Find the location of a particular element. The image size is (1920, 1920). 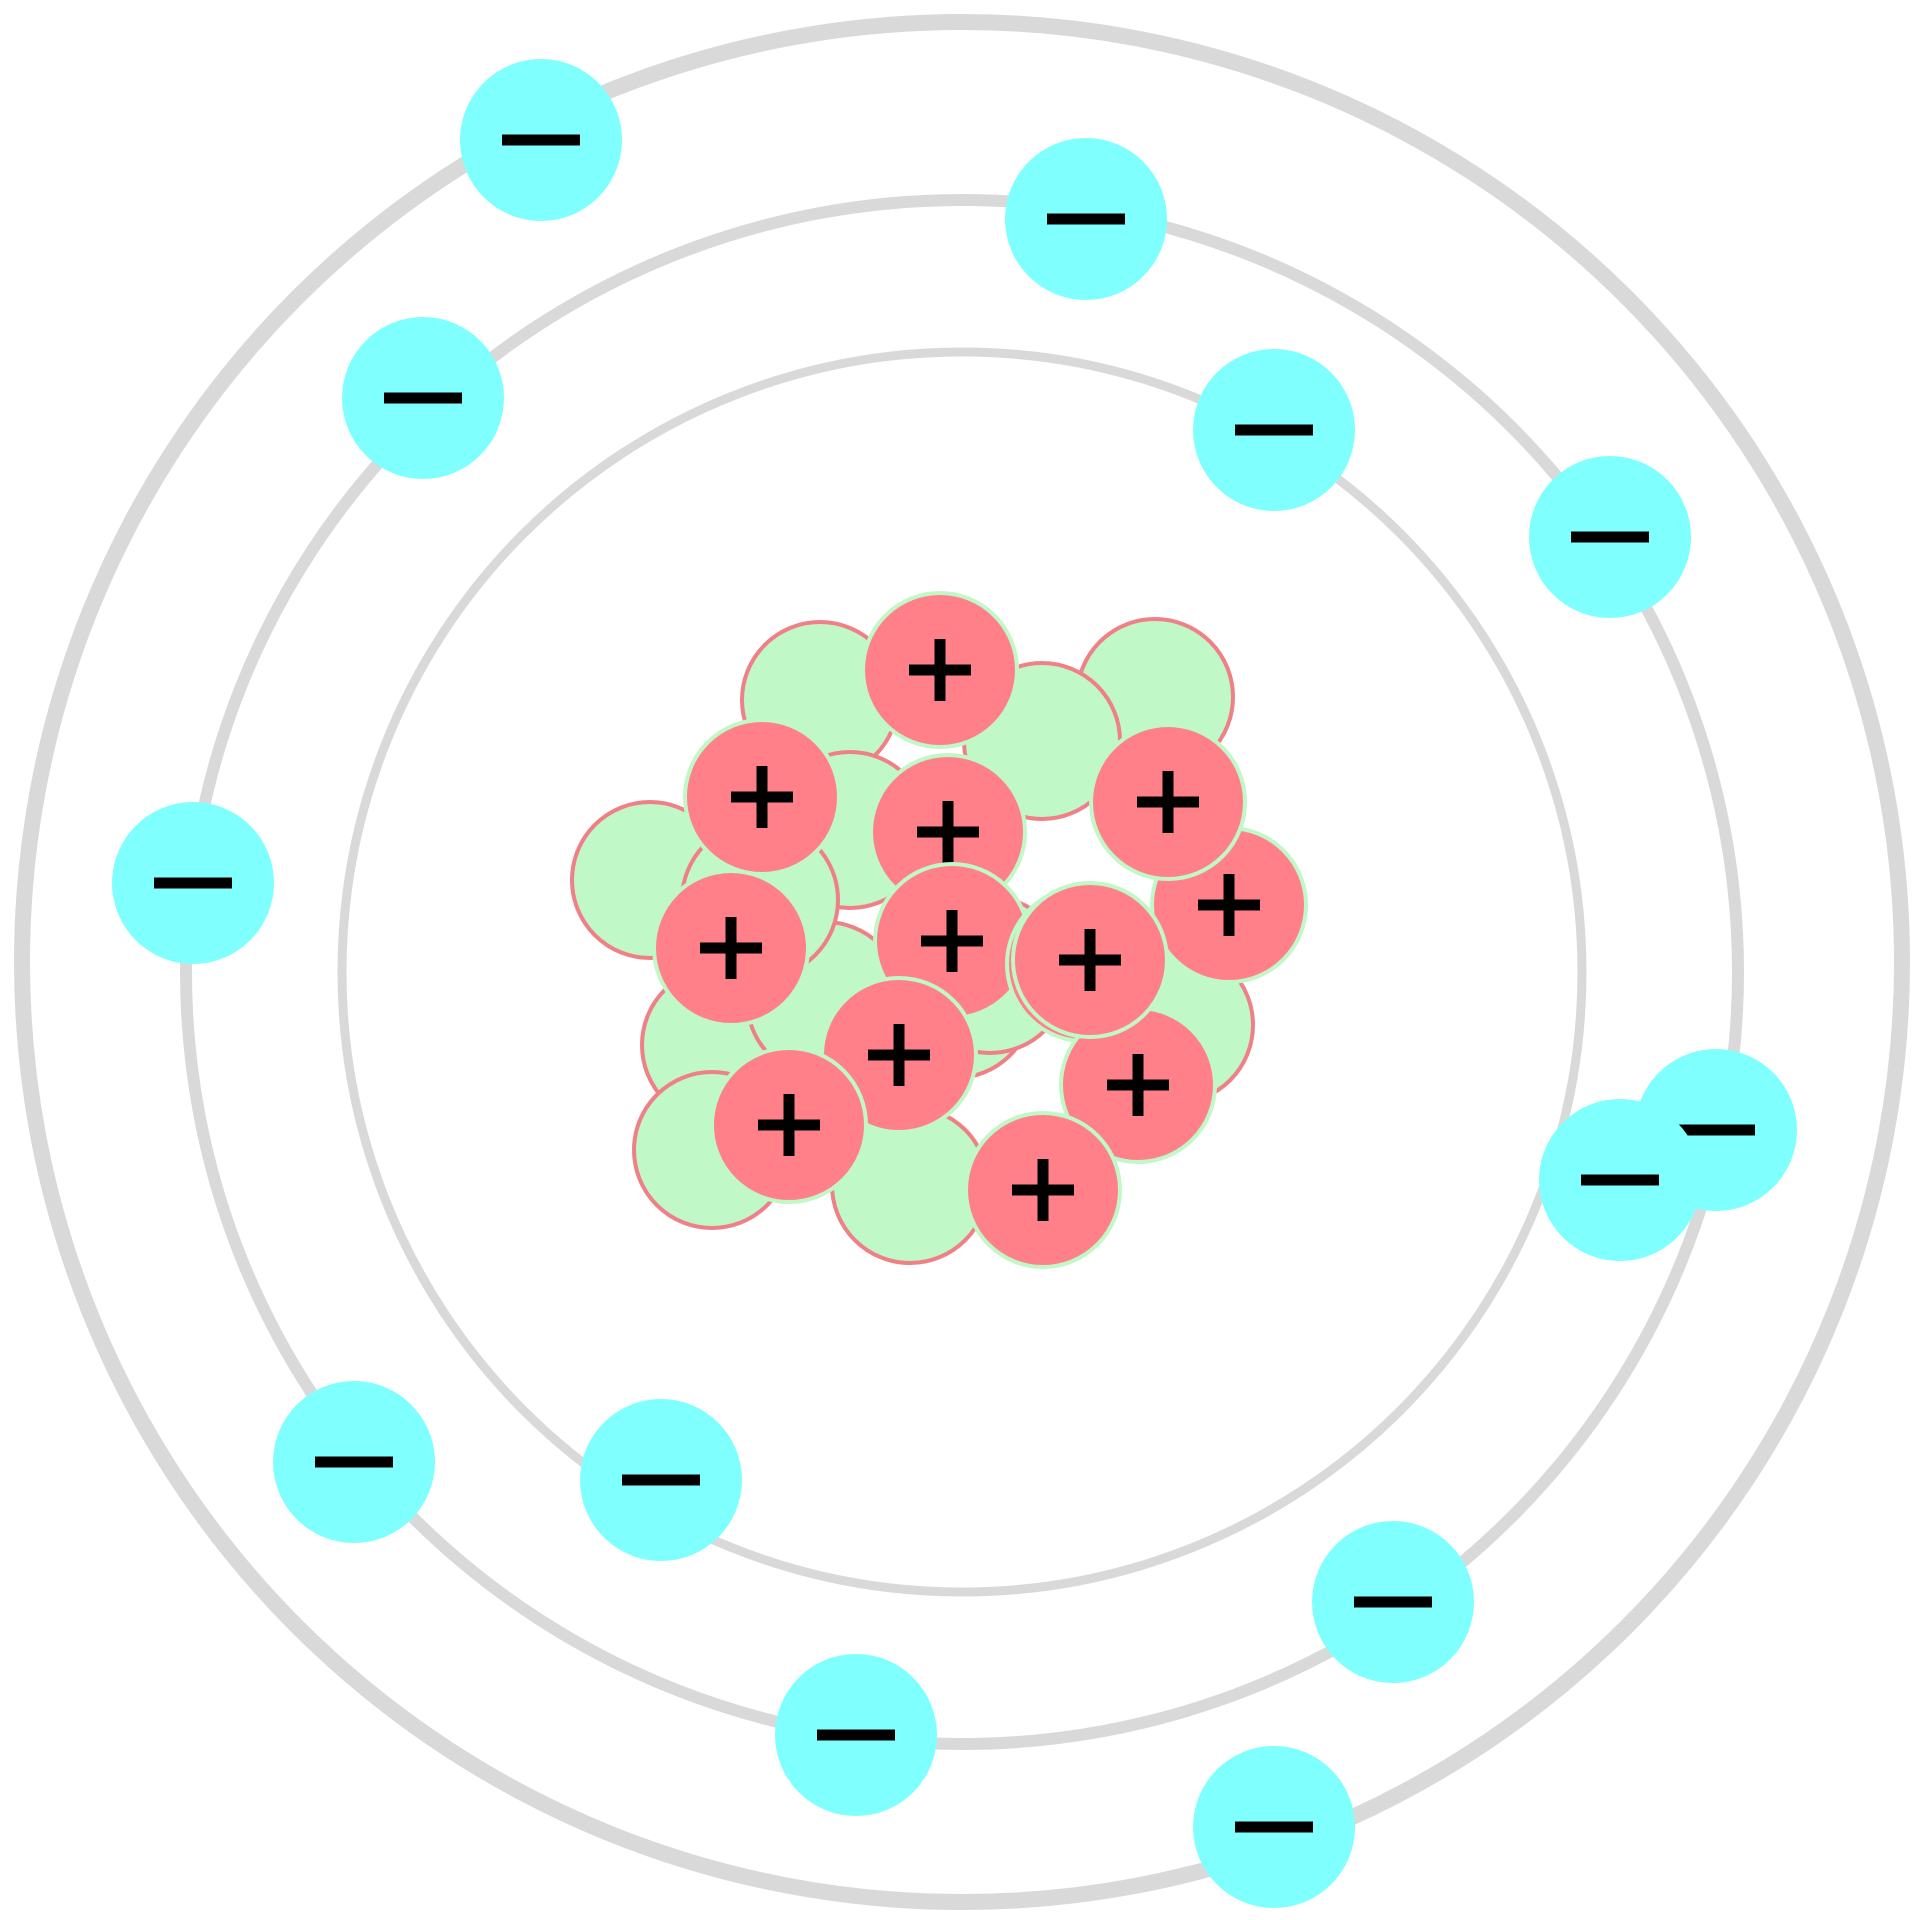

nucleus is located at coordinates (939, 930).